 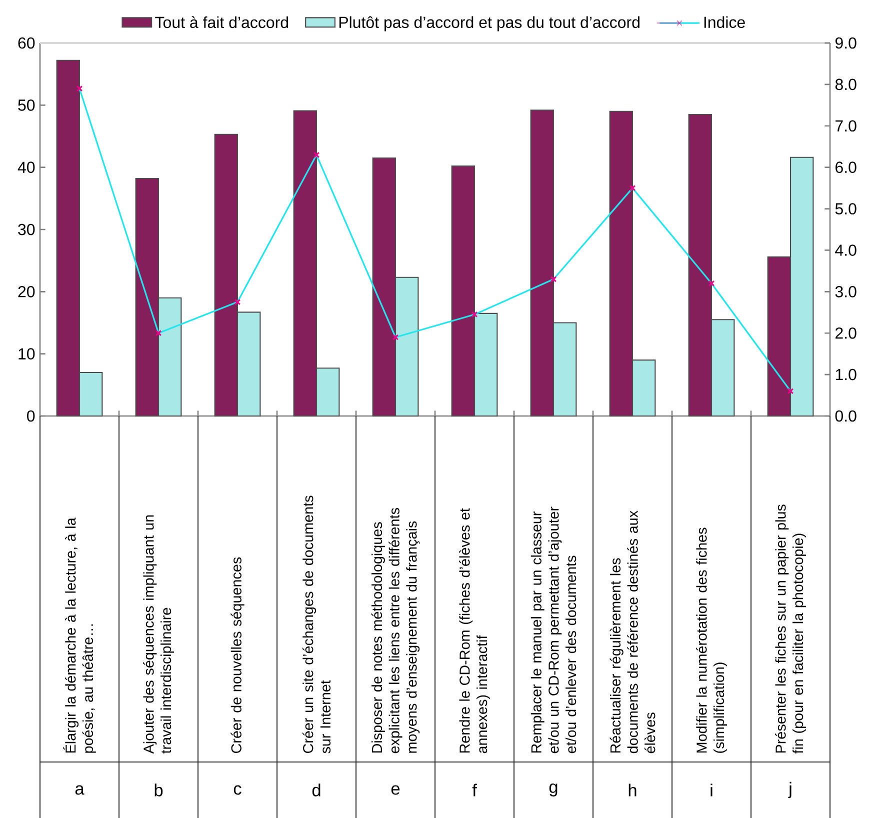 What do you see at coordinates (316, 790) in the screenshot?
I see `text: d` at bounding box center [316, 790].